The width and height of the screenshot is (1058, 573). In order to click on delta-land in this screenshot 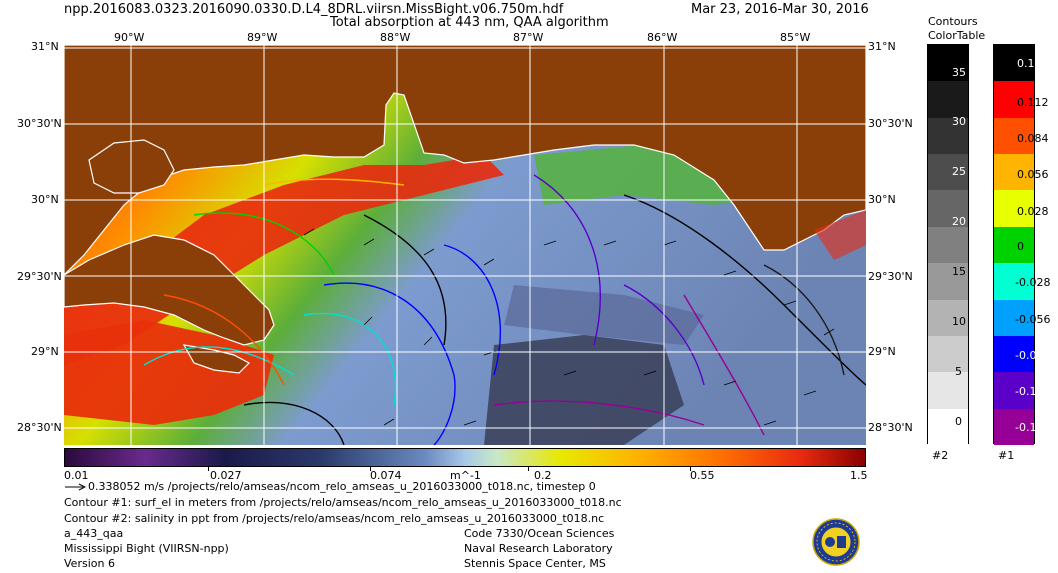, I will do `click(169, 290)`.